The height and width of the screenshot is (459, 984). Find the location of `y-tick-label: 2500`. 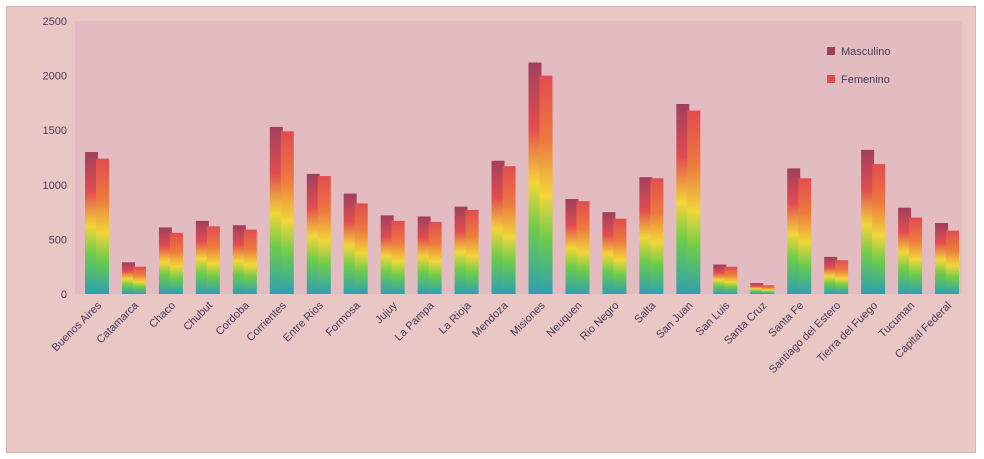

y-tick-label: 2500 is located at coordinates (55, 22).